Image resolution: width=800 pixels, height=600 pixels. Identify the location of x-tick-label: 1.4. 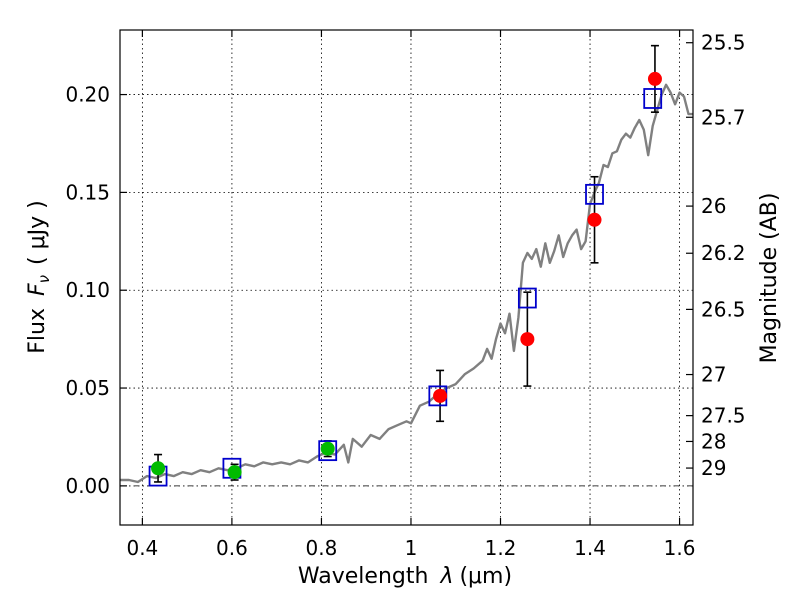
(590, 548).